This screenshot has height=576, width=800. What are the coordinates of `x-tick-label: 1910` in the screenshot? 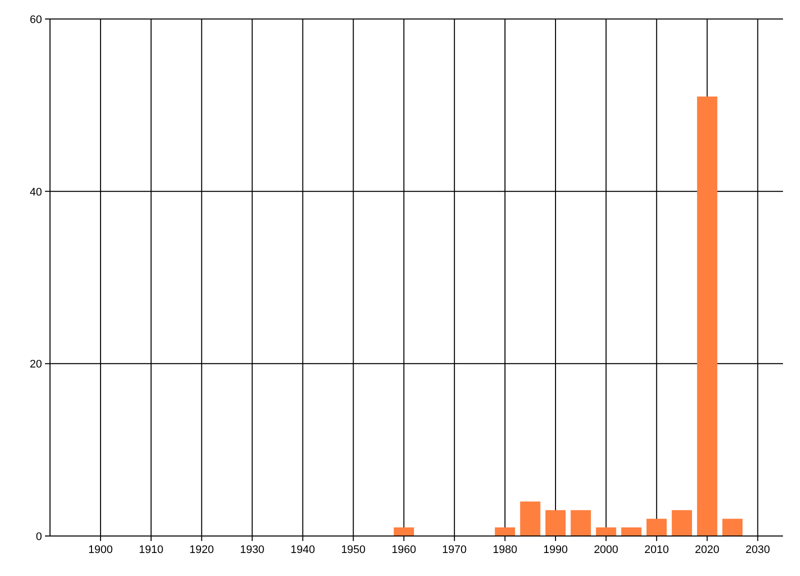 It's located at (151, 550).